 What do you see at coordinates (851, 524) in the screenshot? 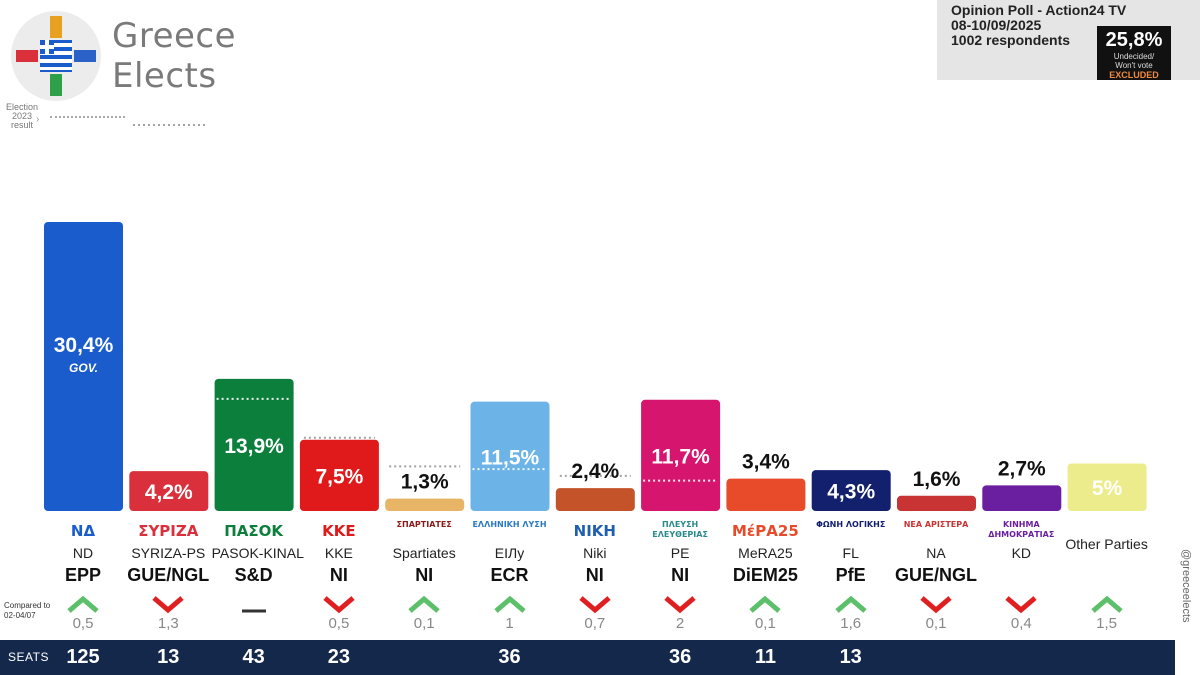
I see `fl-logo: ΦΩΝΗ ΛΟΓΙΚΗΣ` at bounding box center [851, 524].